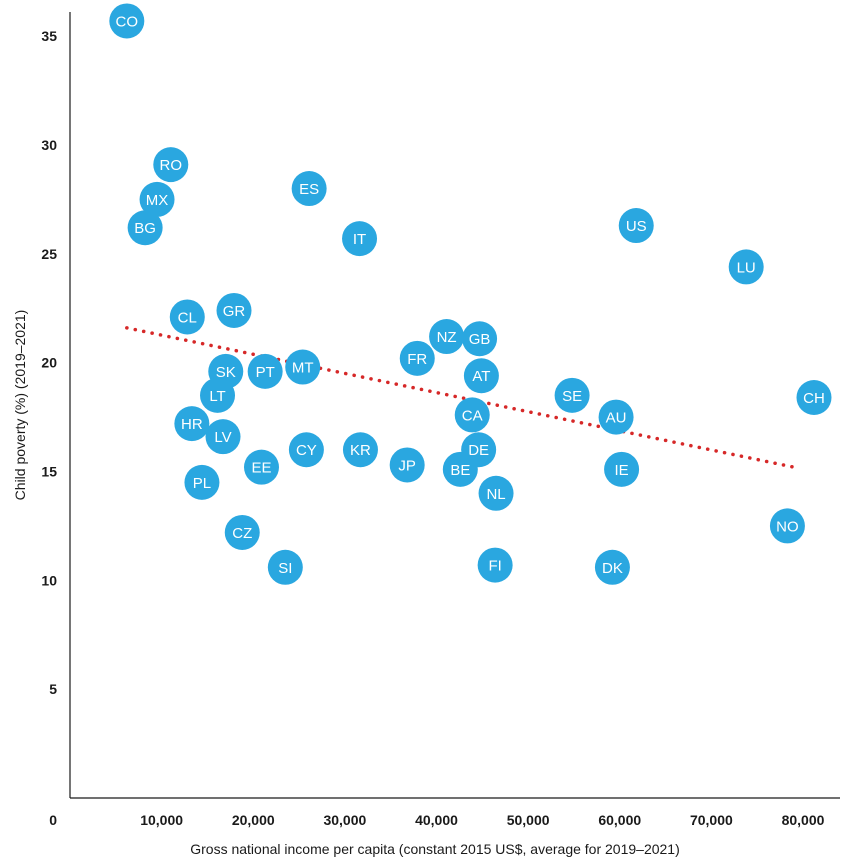  I want to click on point-label: CO, so click(127, 21).